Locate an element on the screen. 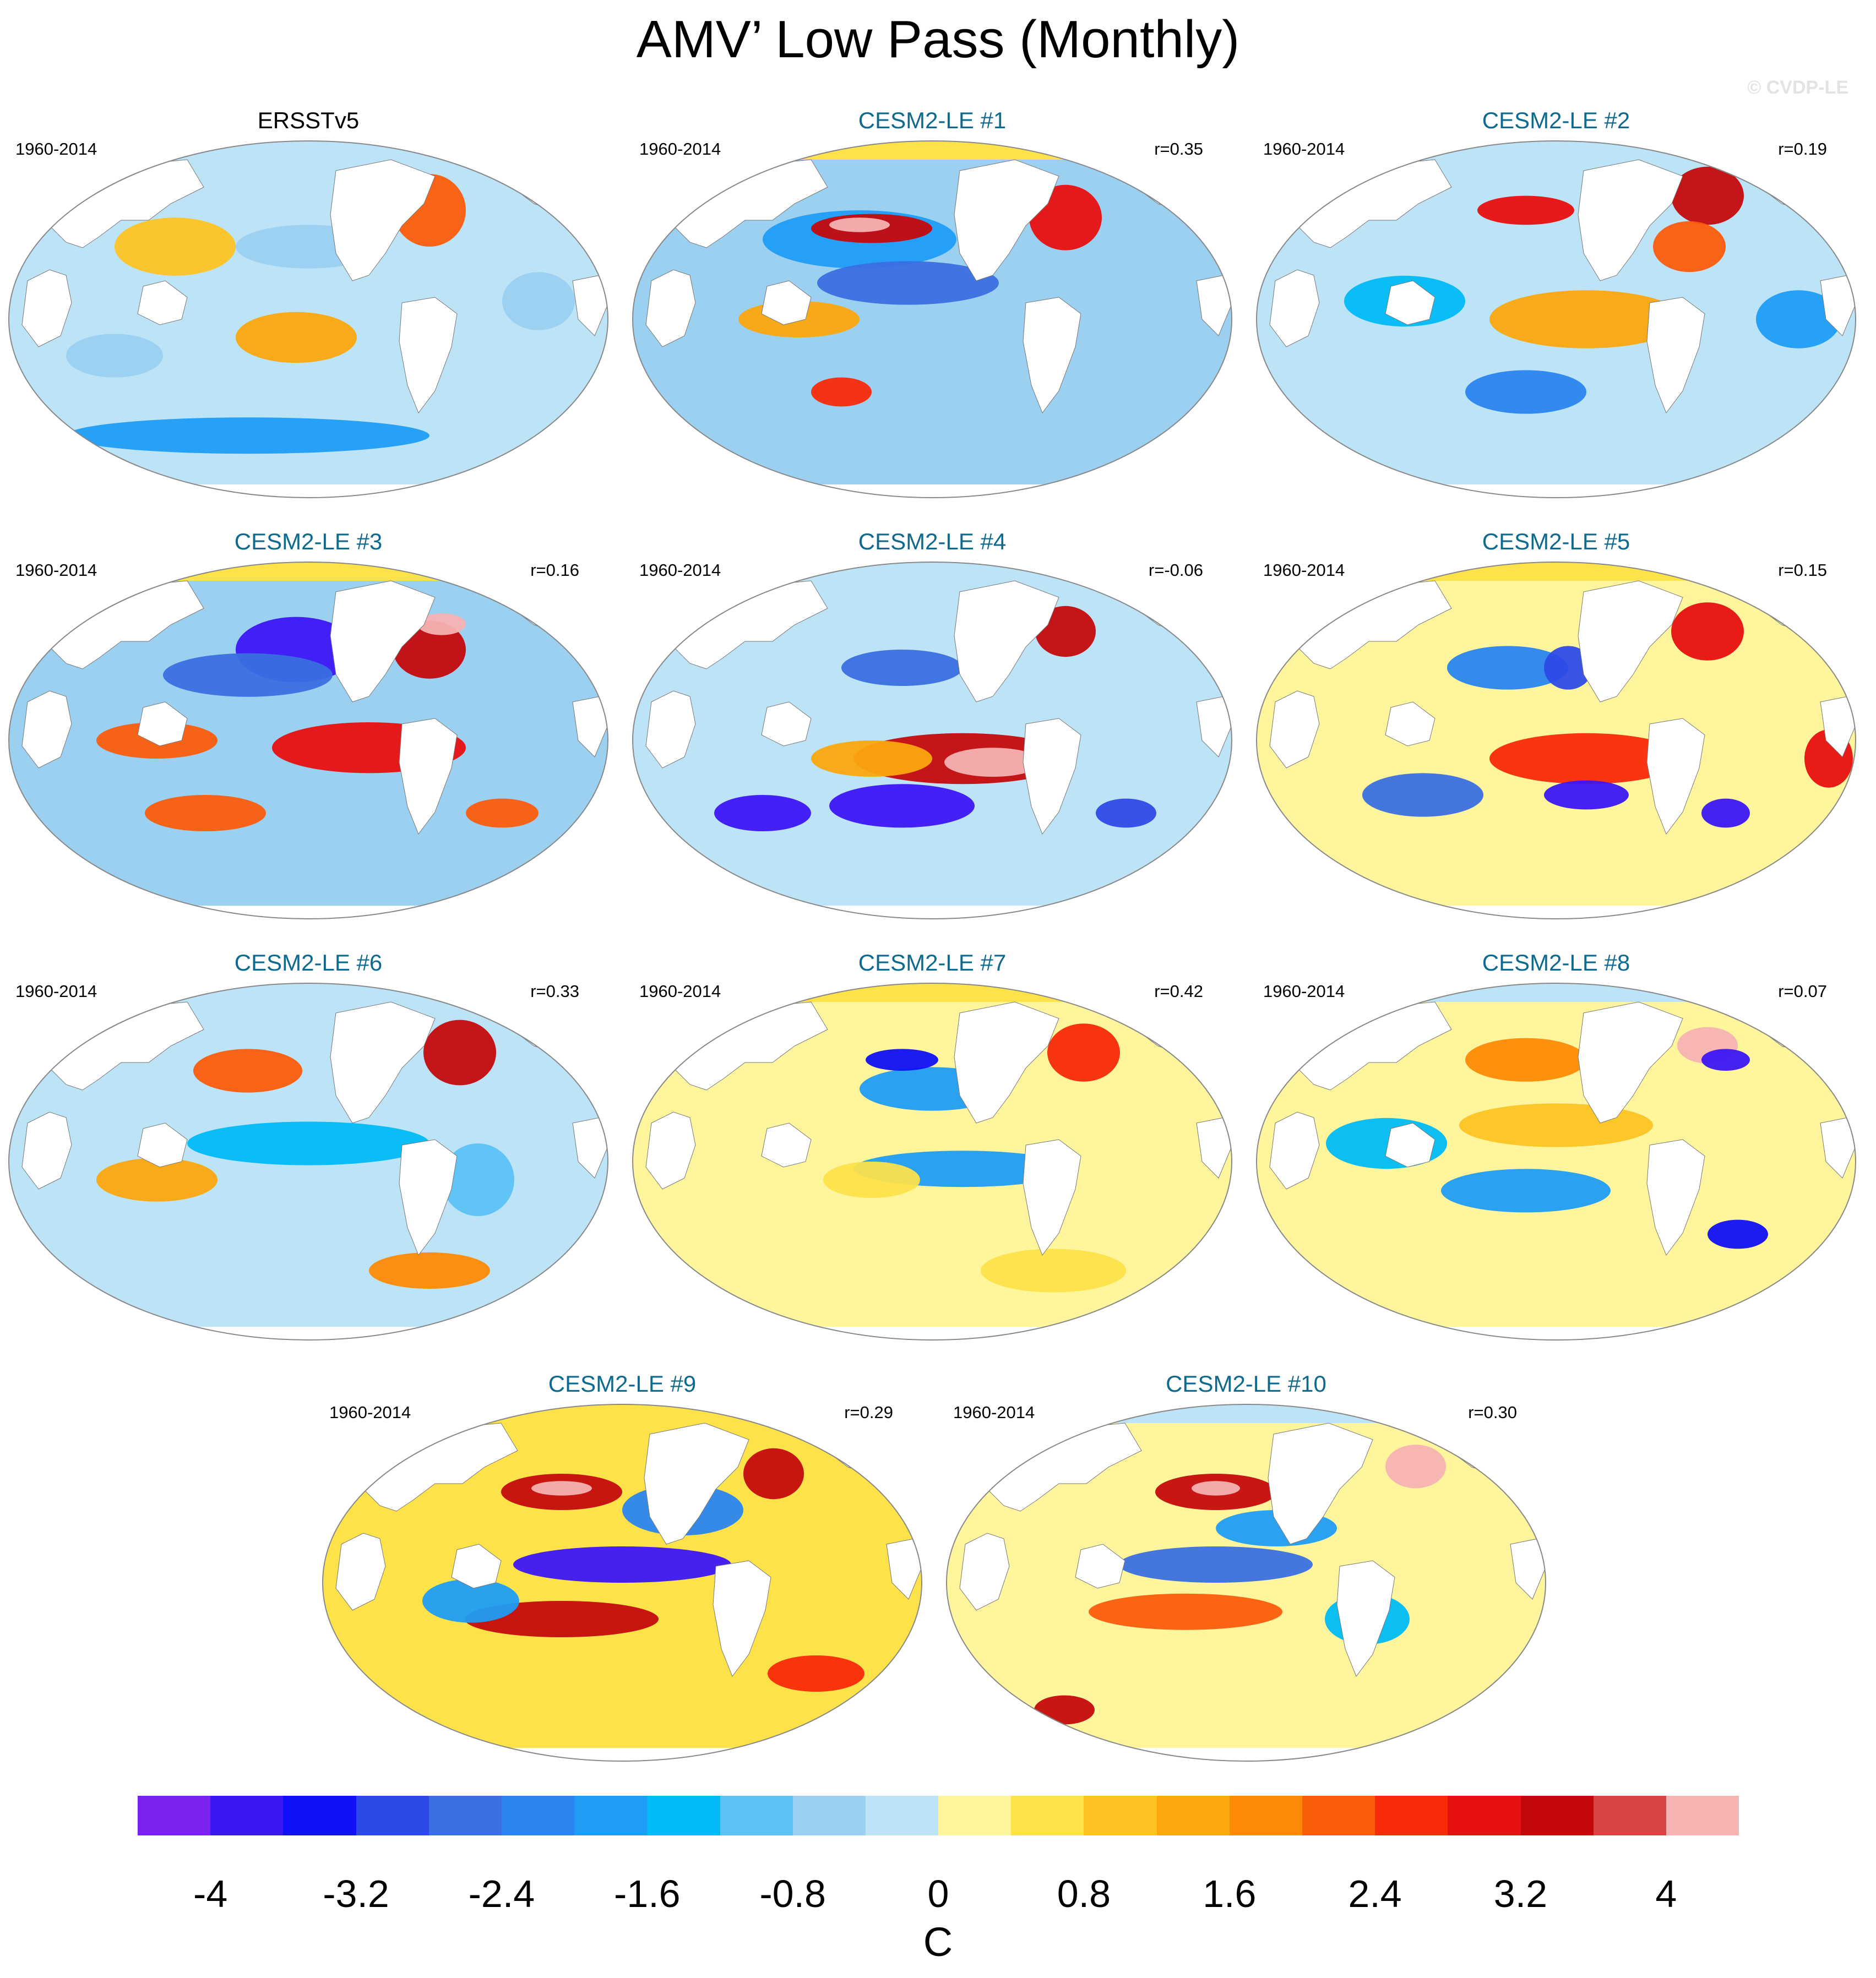 The height and width of the screenshot is (1978, 1876). colorbar-tick-label: -4 is located at coordinates (210, 1893).